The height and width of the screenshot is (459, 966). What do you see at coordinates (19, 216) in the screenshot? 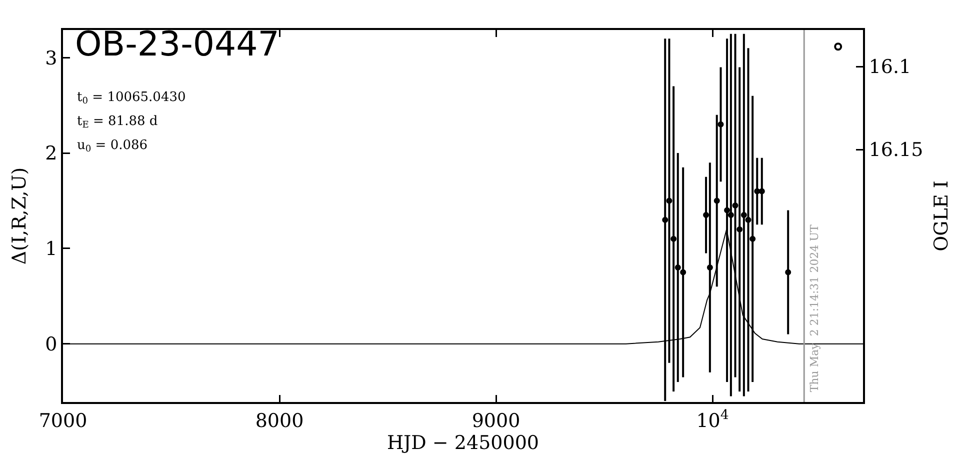
I see `y-axis-title: Δ(I,R,Z,U)` at bounding box center [19, 216].